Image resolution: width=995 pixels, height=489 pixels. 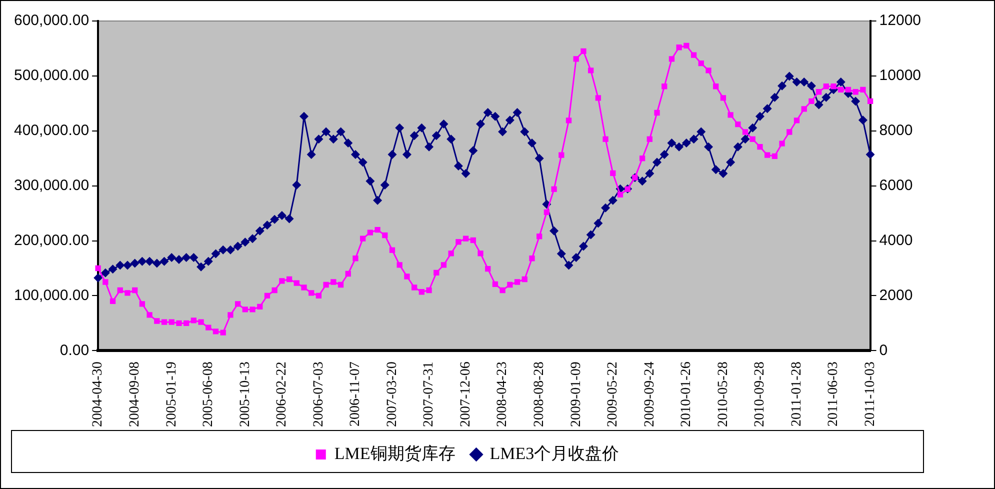 I want to click on x-tick-label: 2010-09-28, so click(x=760, y=395).